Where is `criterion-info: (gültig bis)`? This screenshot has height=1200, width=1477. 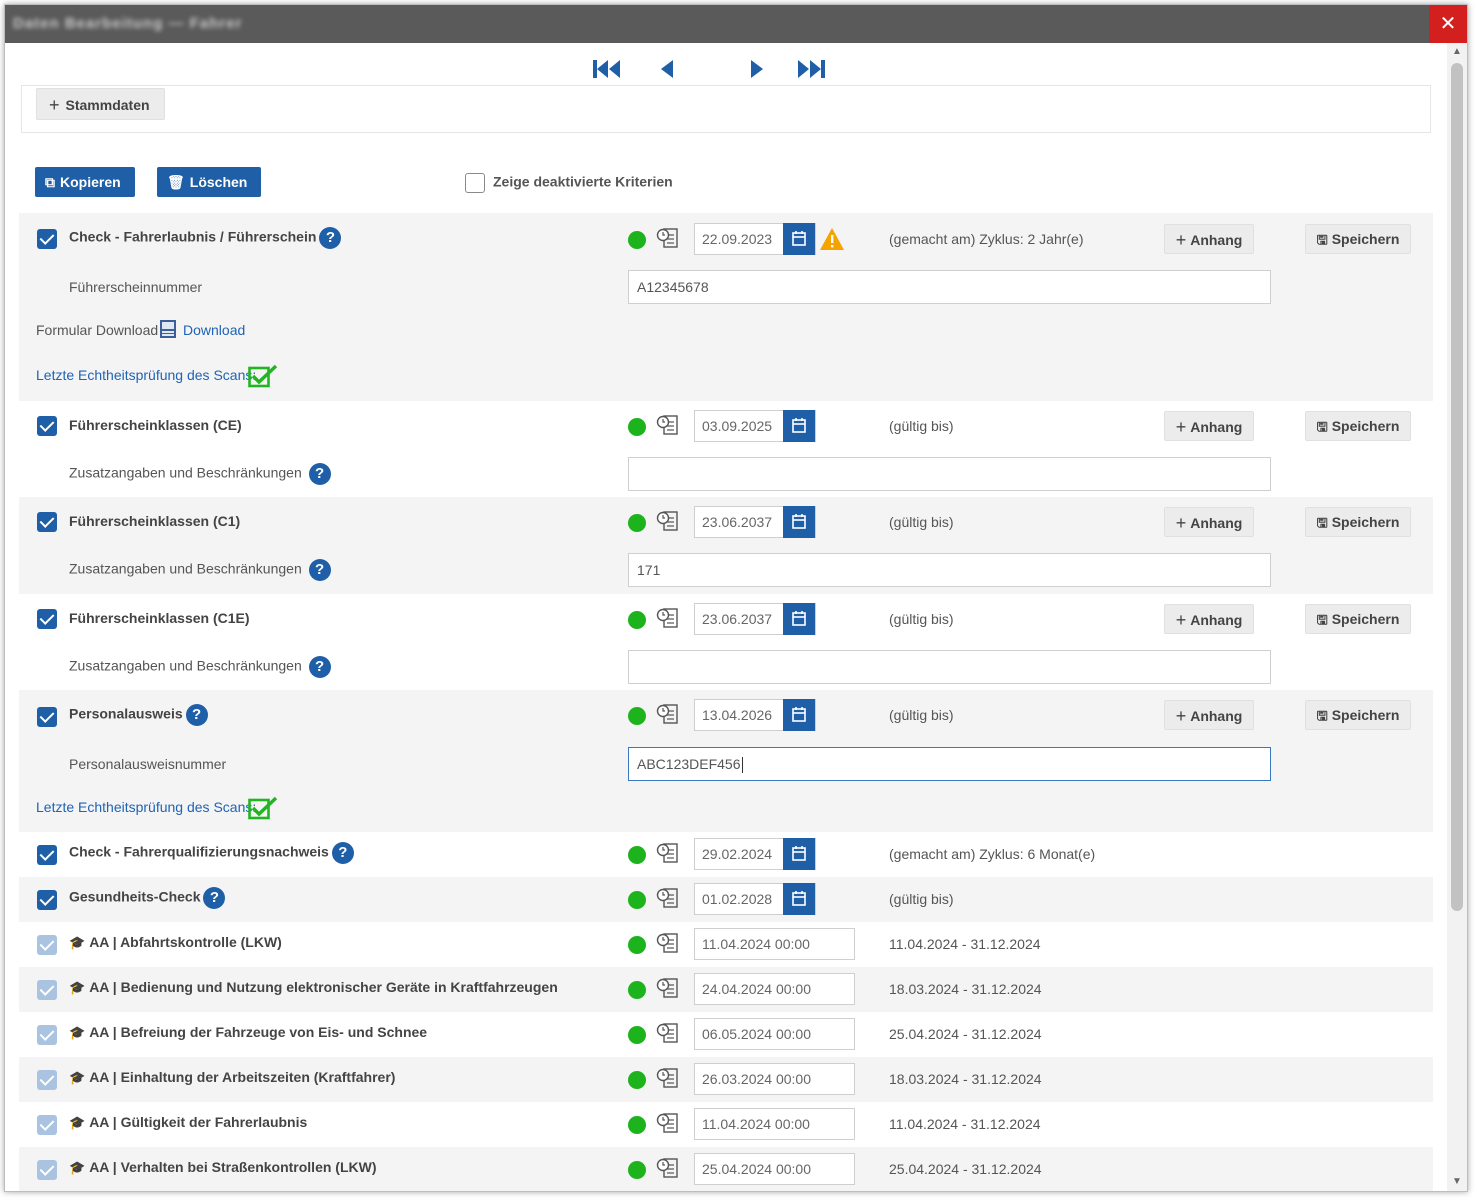
criterion-info: (gültig bis) is located at coordinates (921, 899).